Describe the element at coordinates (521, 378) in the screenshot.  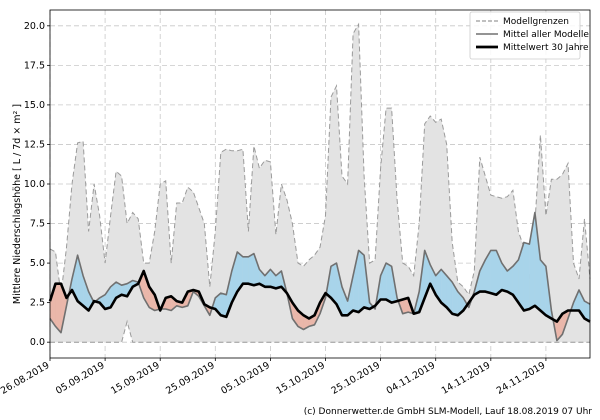
I see `x-tick-label: 24.11.2019` at that location.